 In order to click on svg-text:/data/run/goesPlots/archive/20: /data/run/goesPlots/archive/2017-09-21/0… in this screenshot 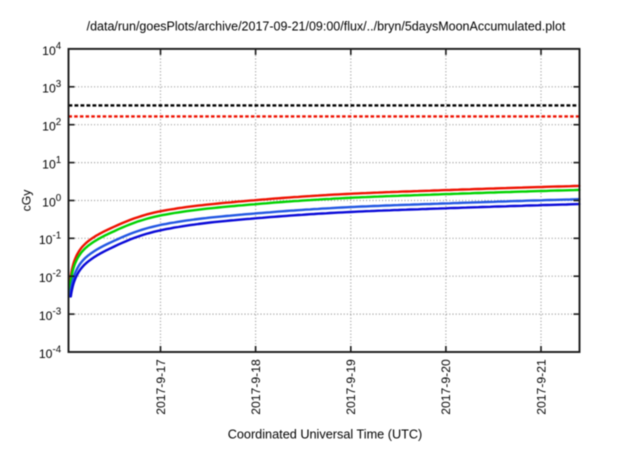, I will do `click(326, 27)`.